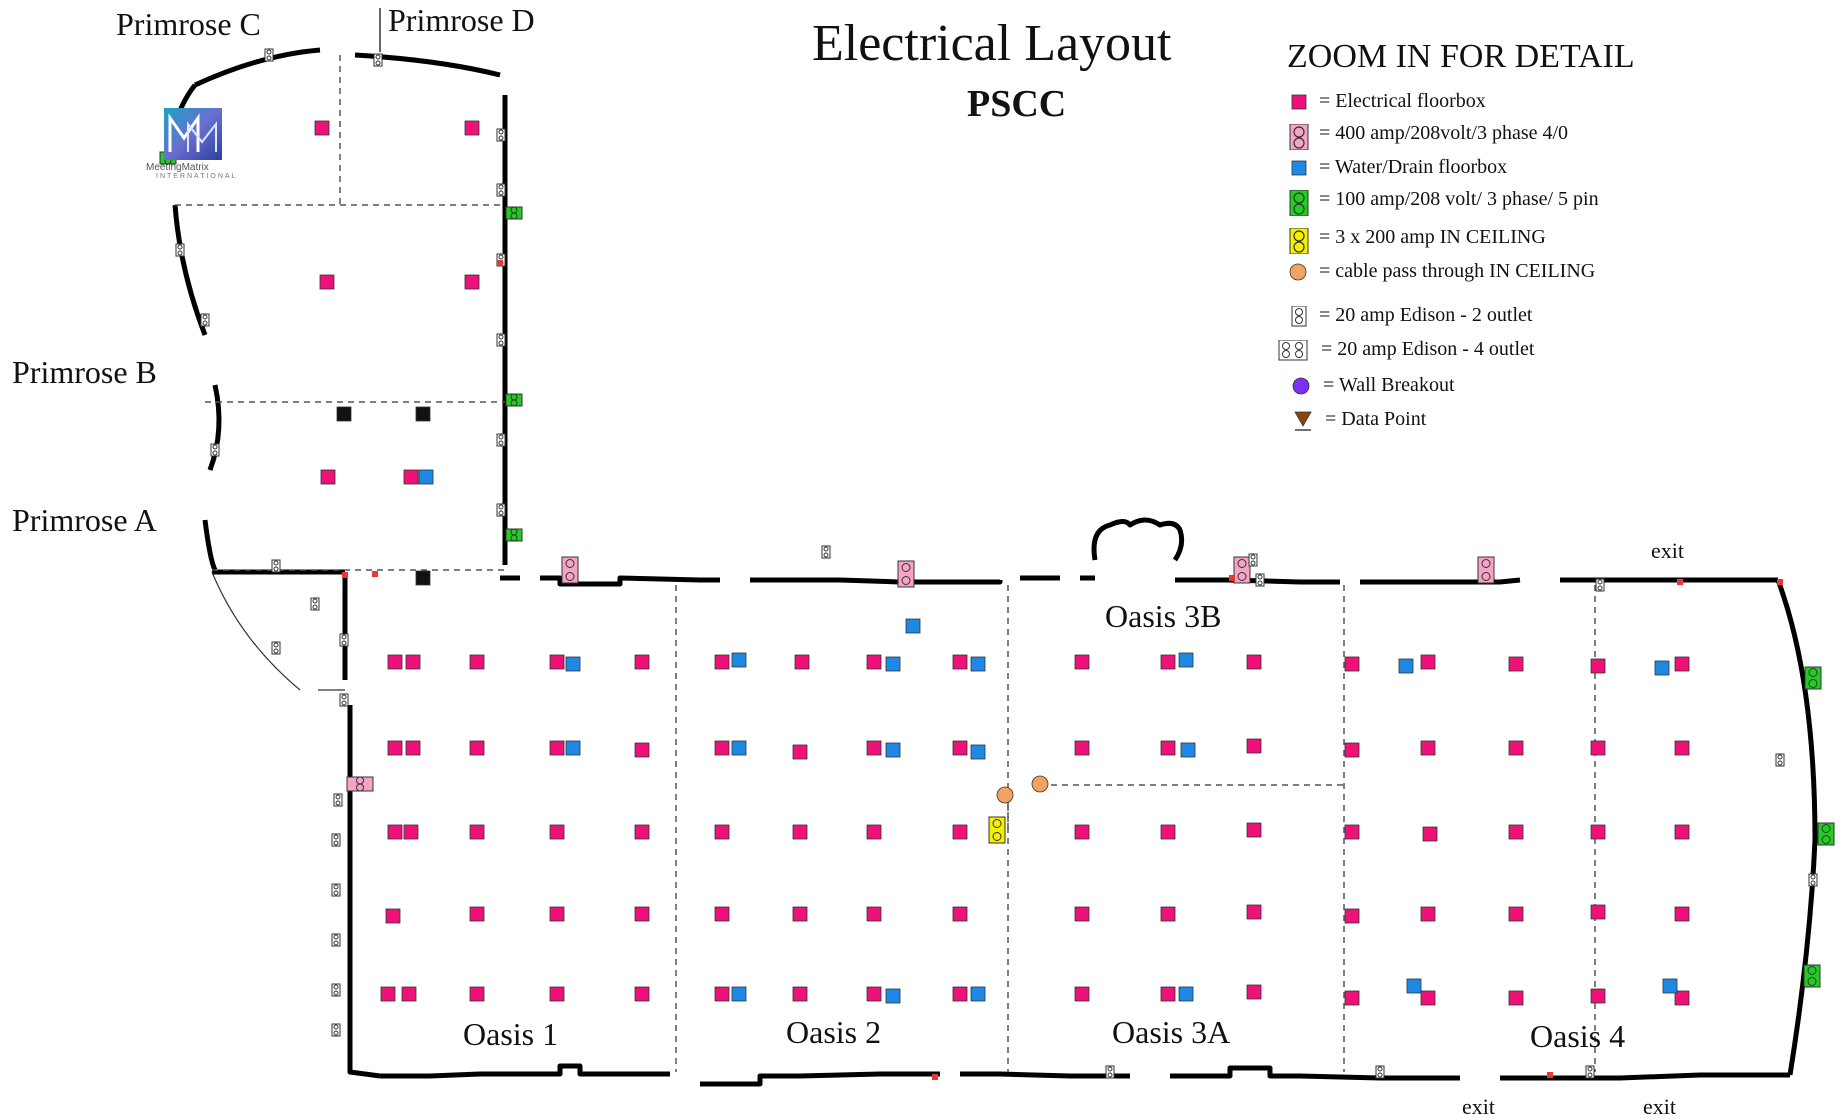 This screenshot has width=1843, height=1120. What do you see at coordinates (1040, 784) in the screenshot?
I see `cable-pass-through` at bounding box center [1040, 784].